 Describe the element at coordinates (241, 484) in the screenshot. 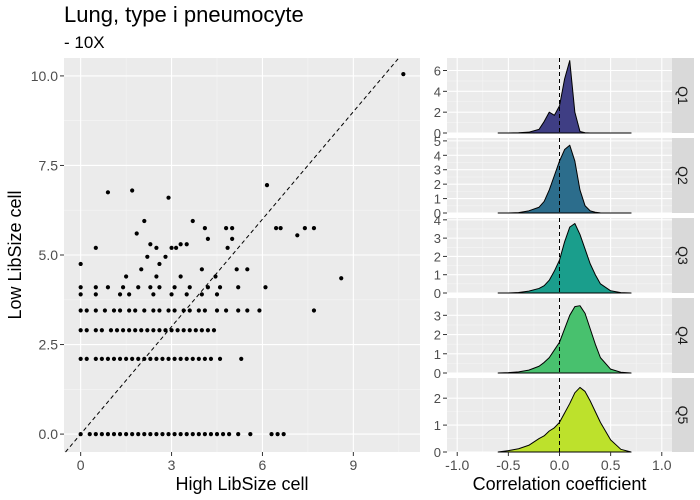

I see `scatter-x-axis-title: High LibSize cell` at that location.